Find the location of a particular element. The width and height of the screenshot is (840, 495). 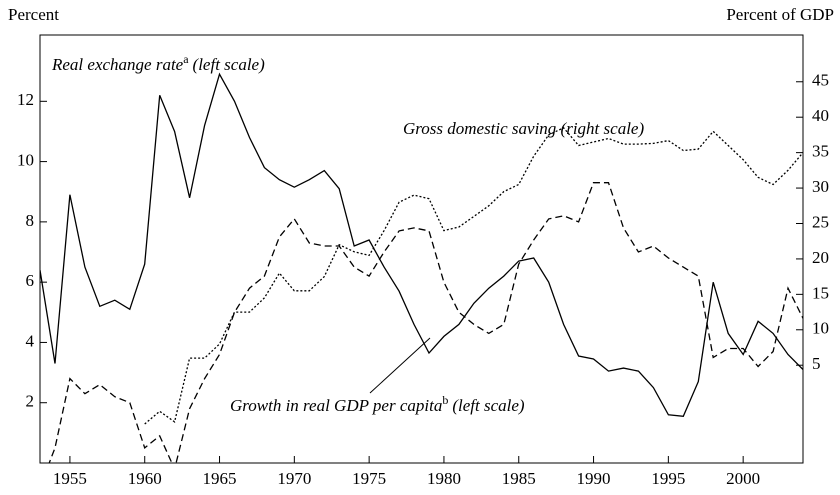

series-label: Real exchange ratea (left scale) is located at coordinates (158, 63).